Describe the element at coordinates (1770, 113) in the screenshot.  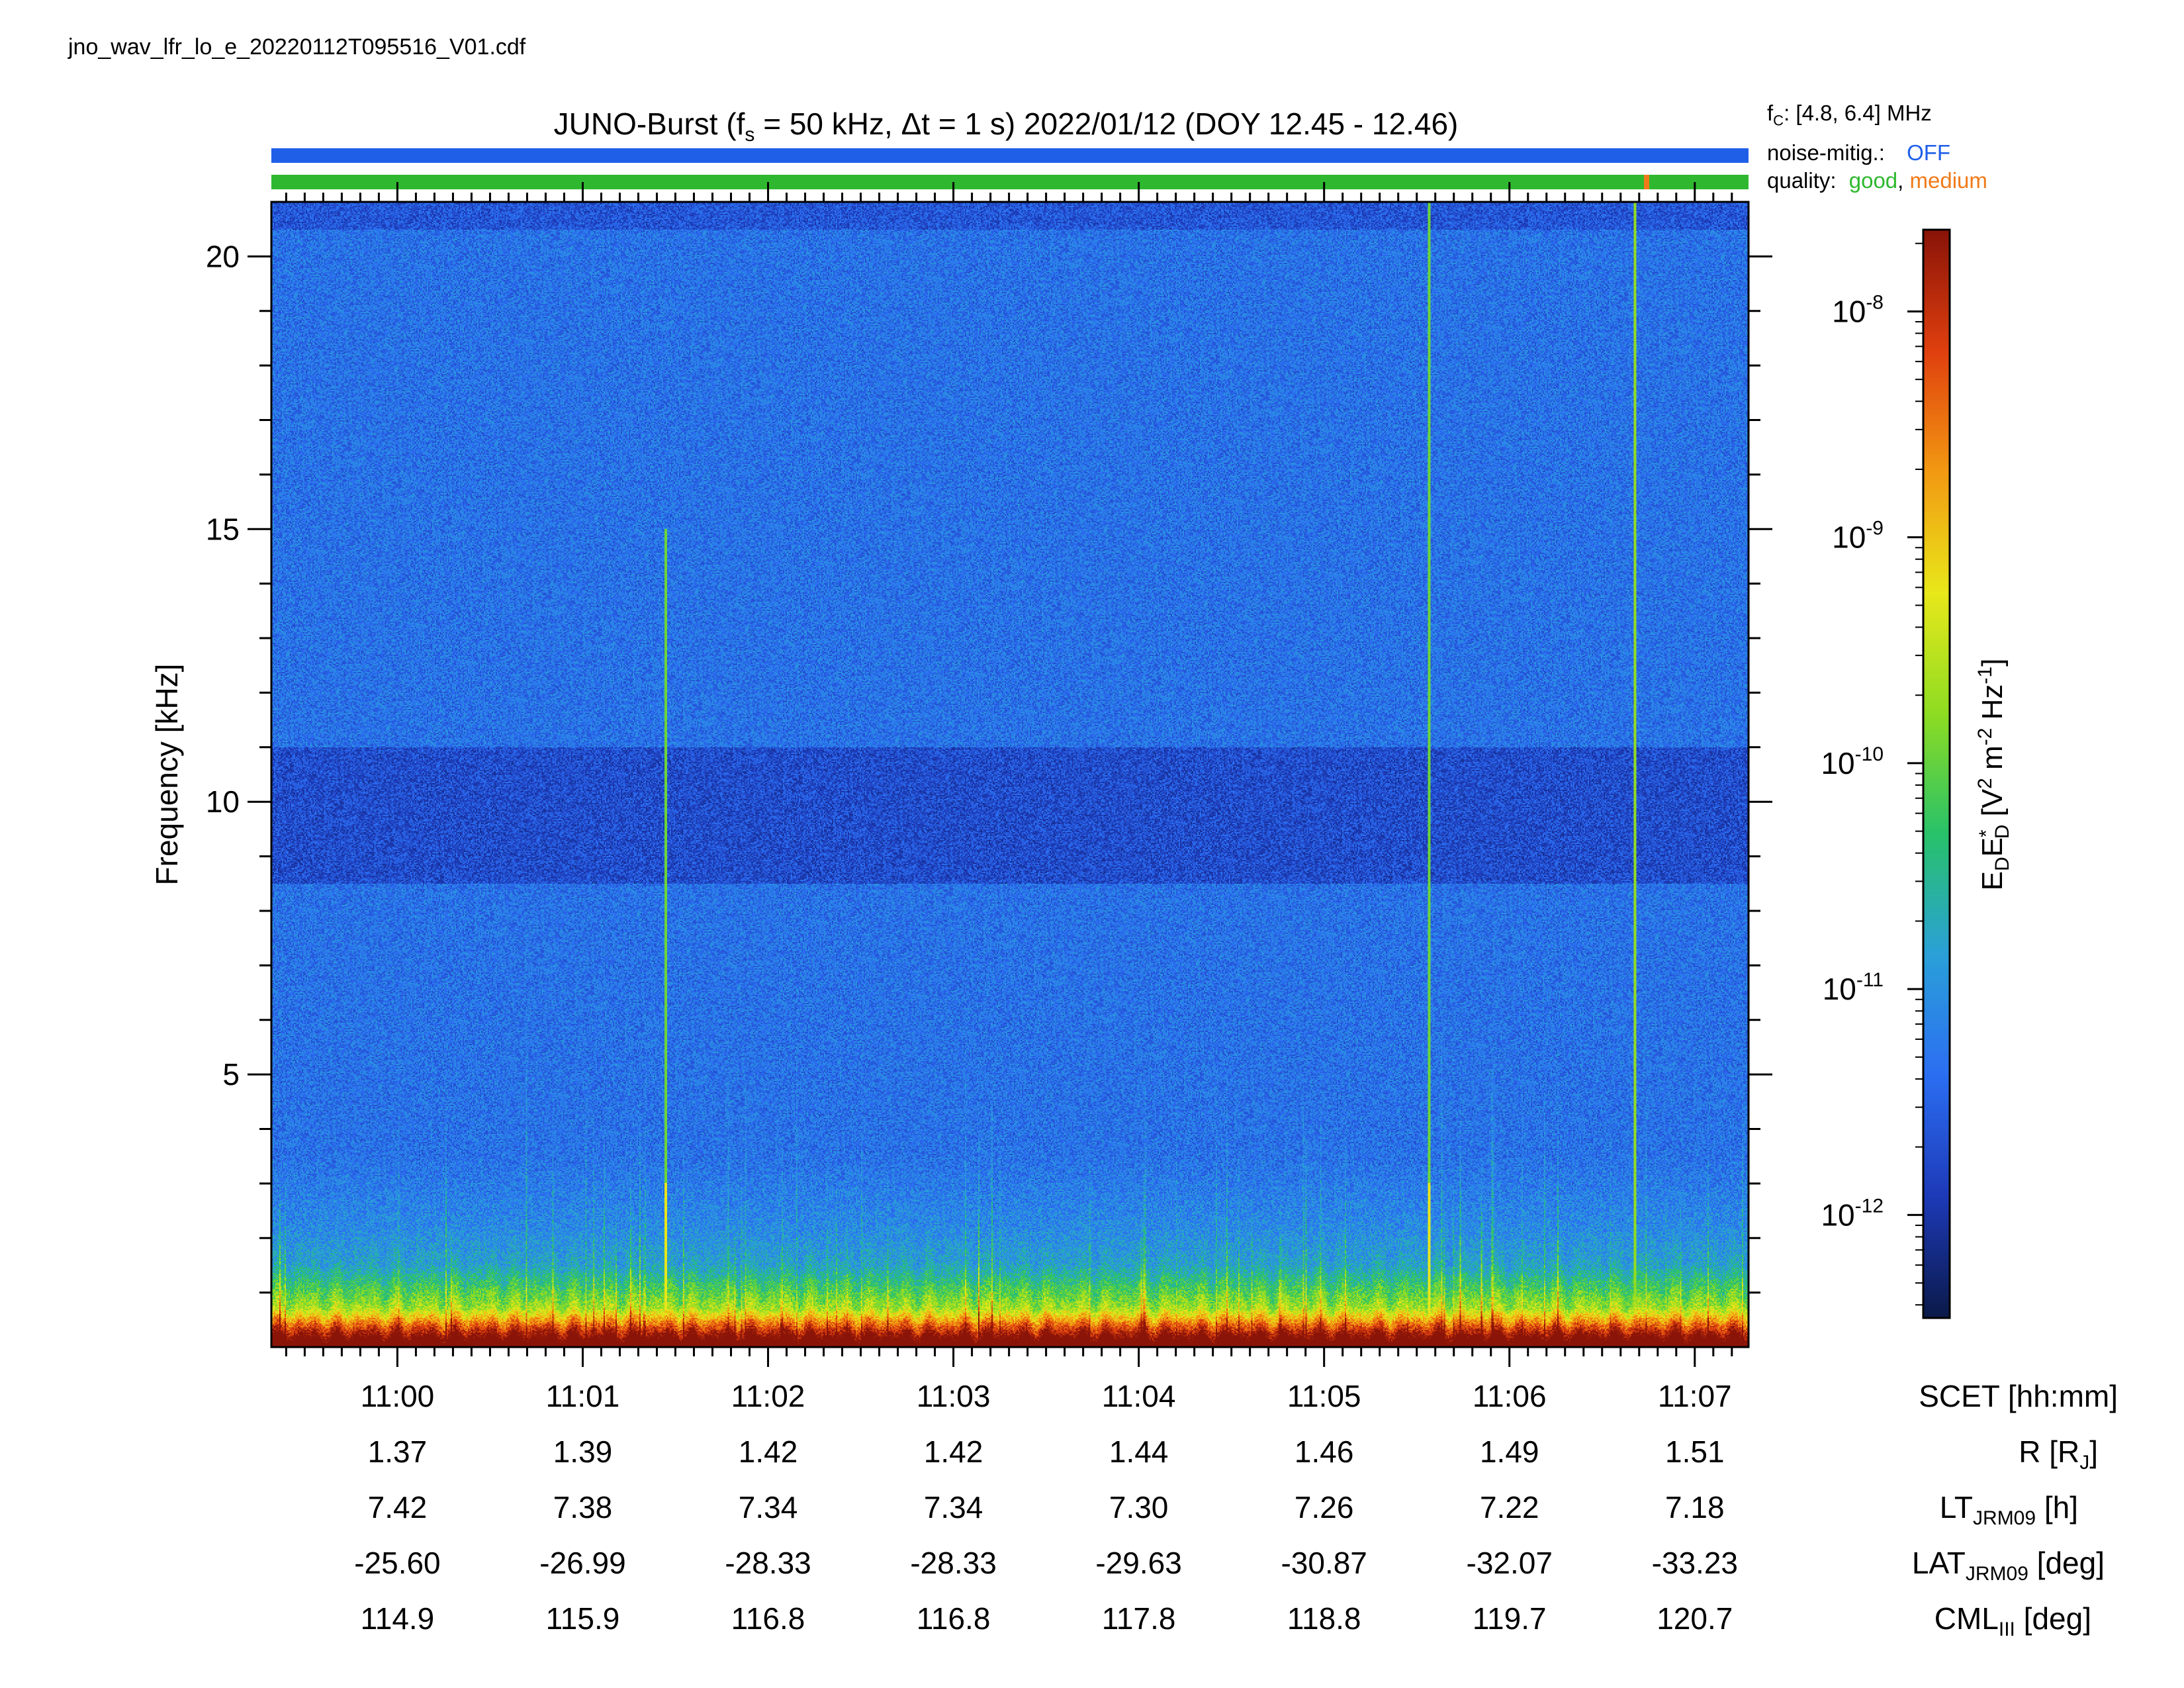
I see `fc-prefix: f` at that location.